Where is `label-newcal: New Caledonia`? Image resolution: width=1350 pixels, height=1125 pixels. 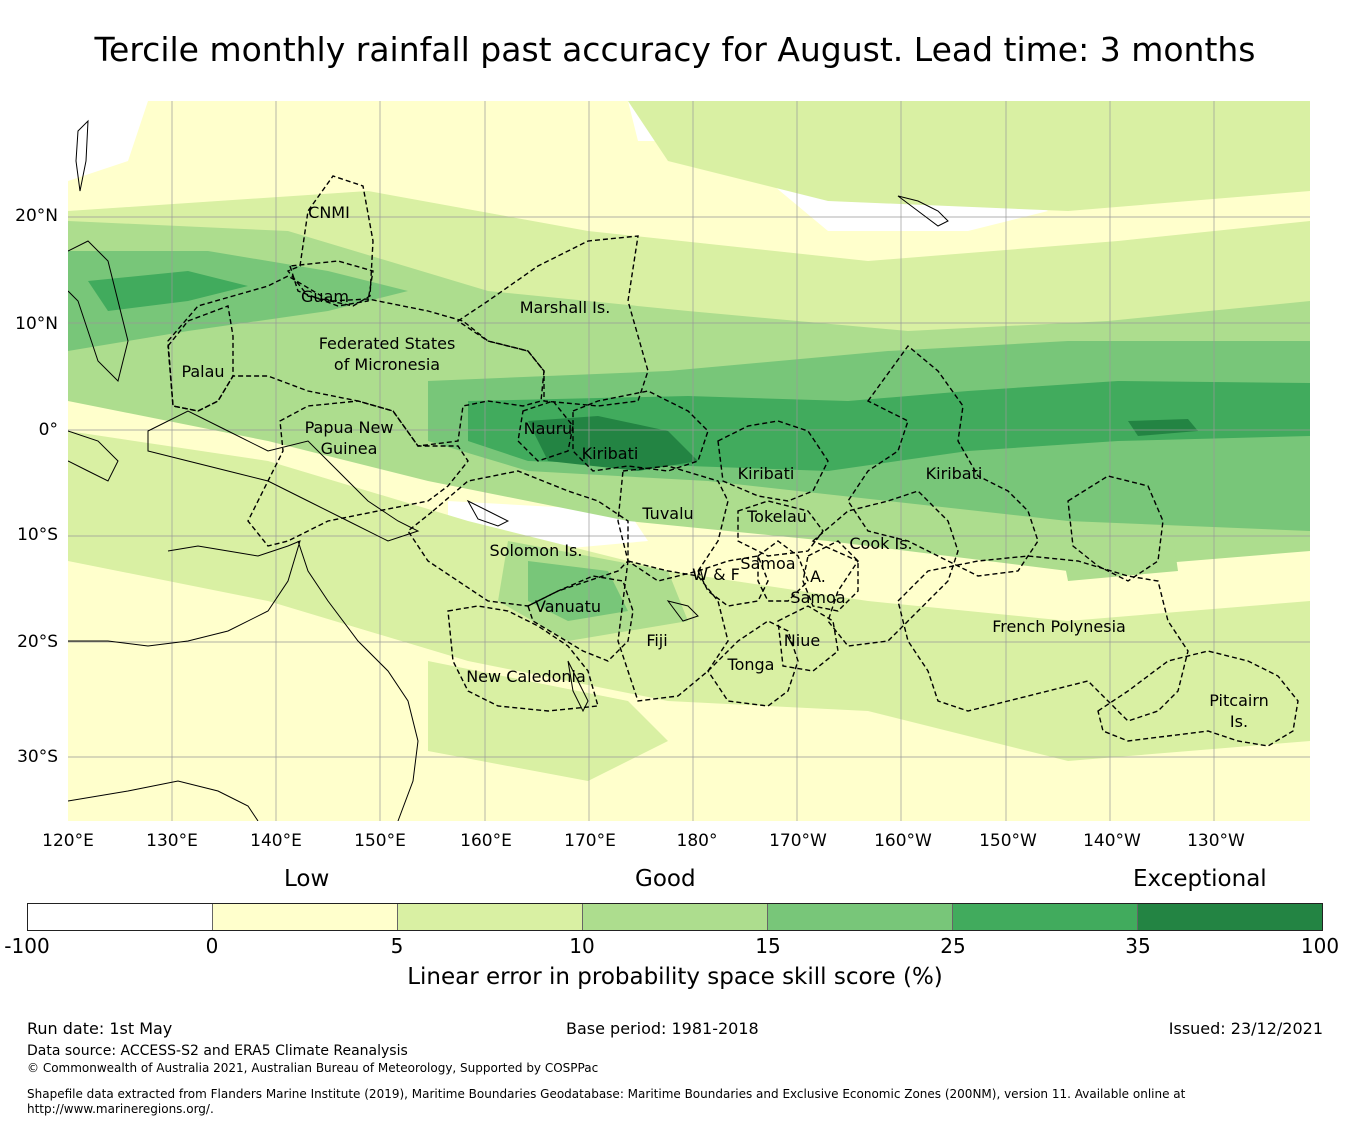
label-newcal: New Caledonia is located at coordinates (526, 676).